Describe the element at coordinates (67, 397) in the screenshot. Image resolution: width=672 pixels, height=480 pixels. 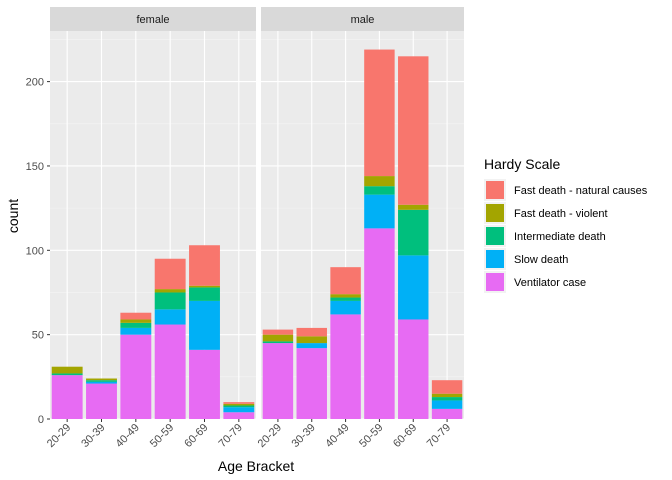
I see `bar-segment-female-20-29-ventilator-case` at that location.